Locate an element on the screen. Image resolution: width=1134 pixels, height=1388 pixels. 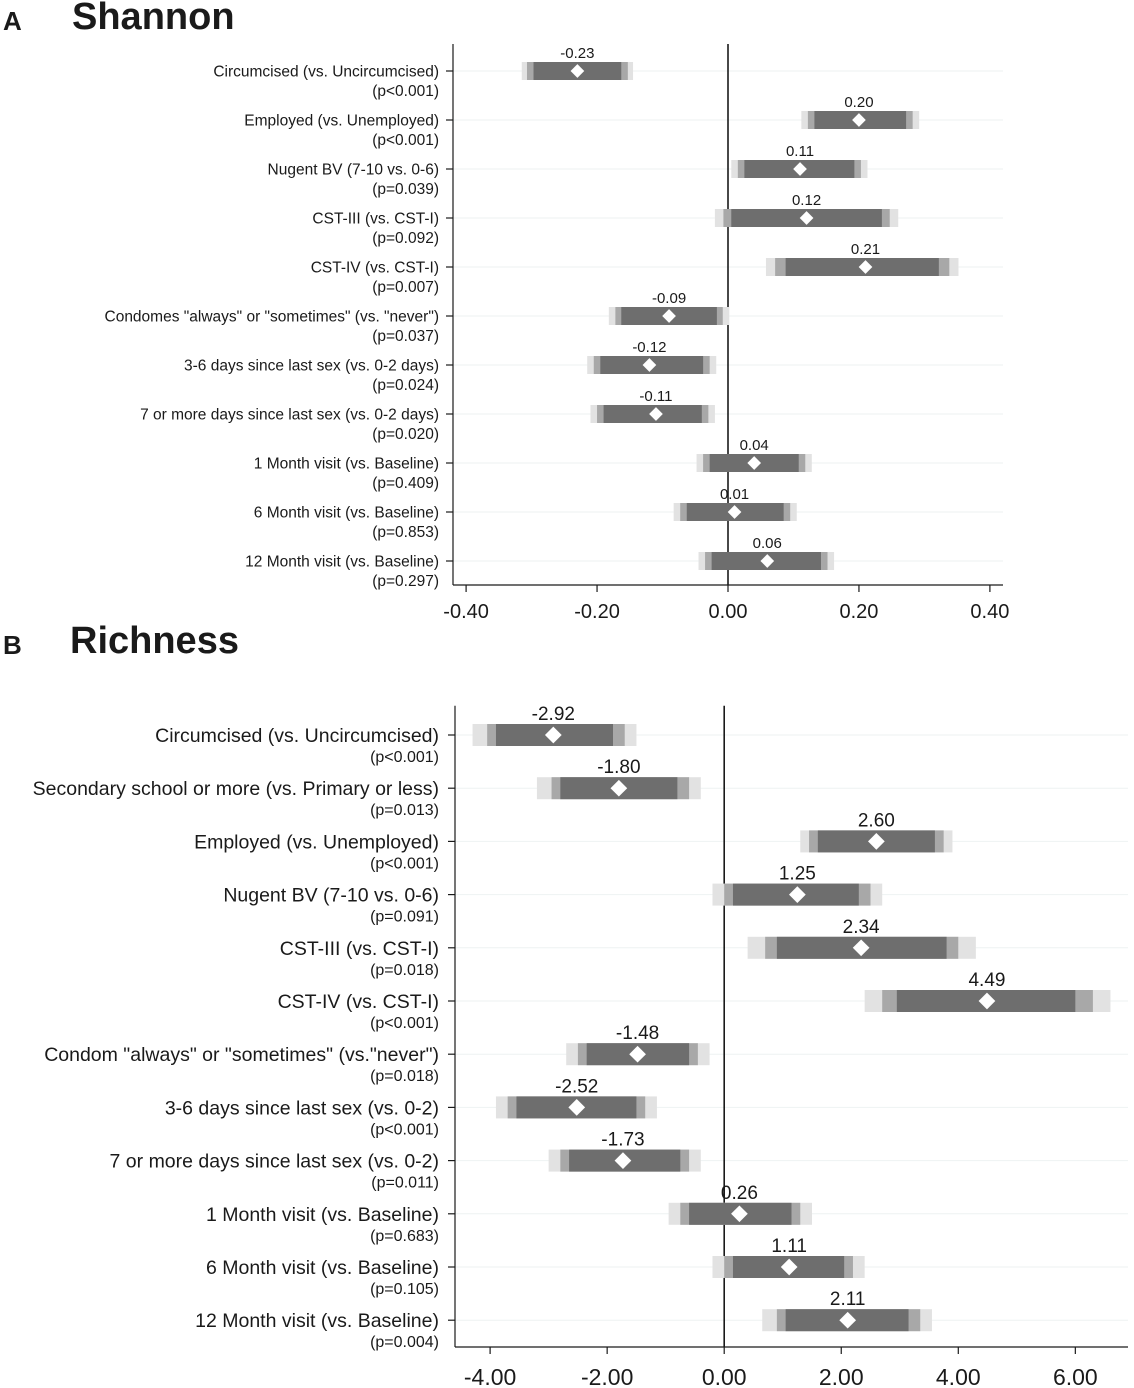
x-tick-label: 2.00 is located at coordinates (841, 1376).